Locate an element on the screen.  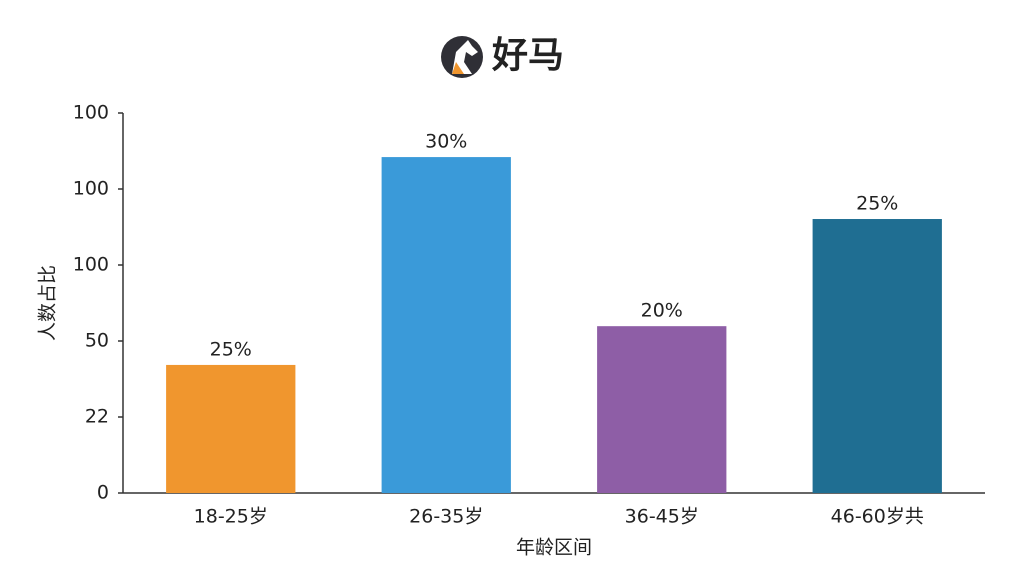
x-tick-label: 46-60岁共 is located at coordinates (877, 517).